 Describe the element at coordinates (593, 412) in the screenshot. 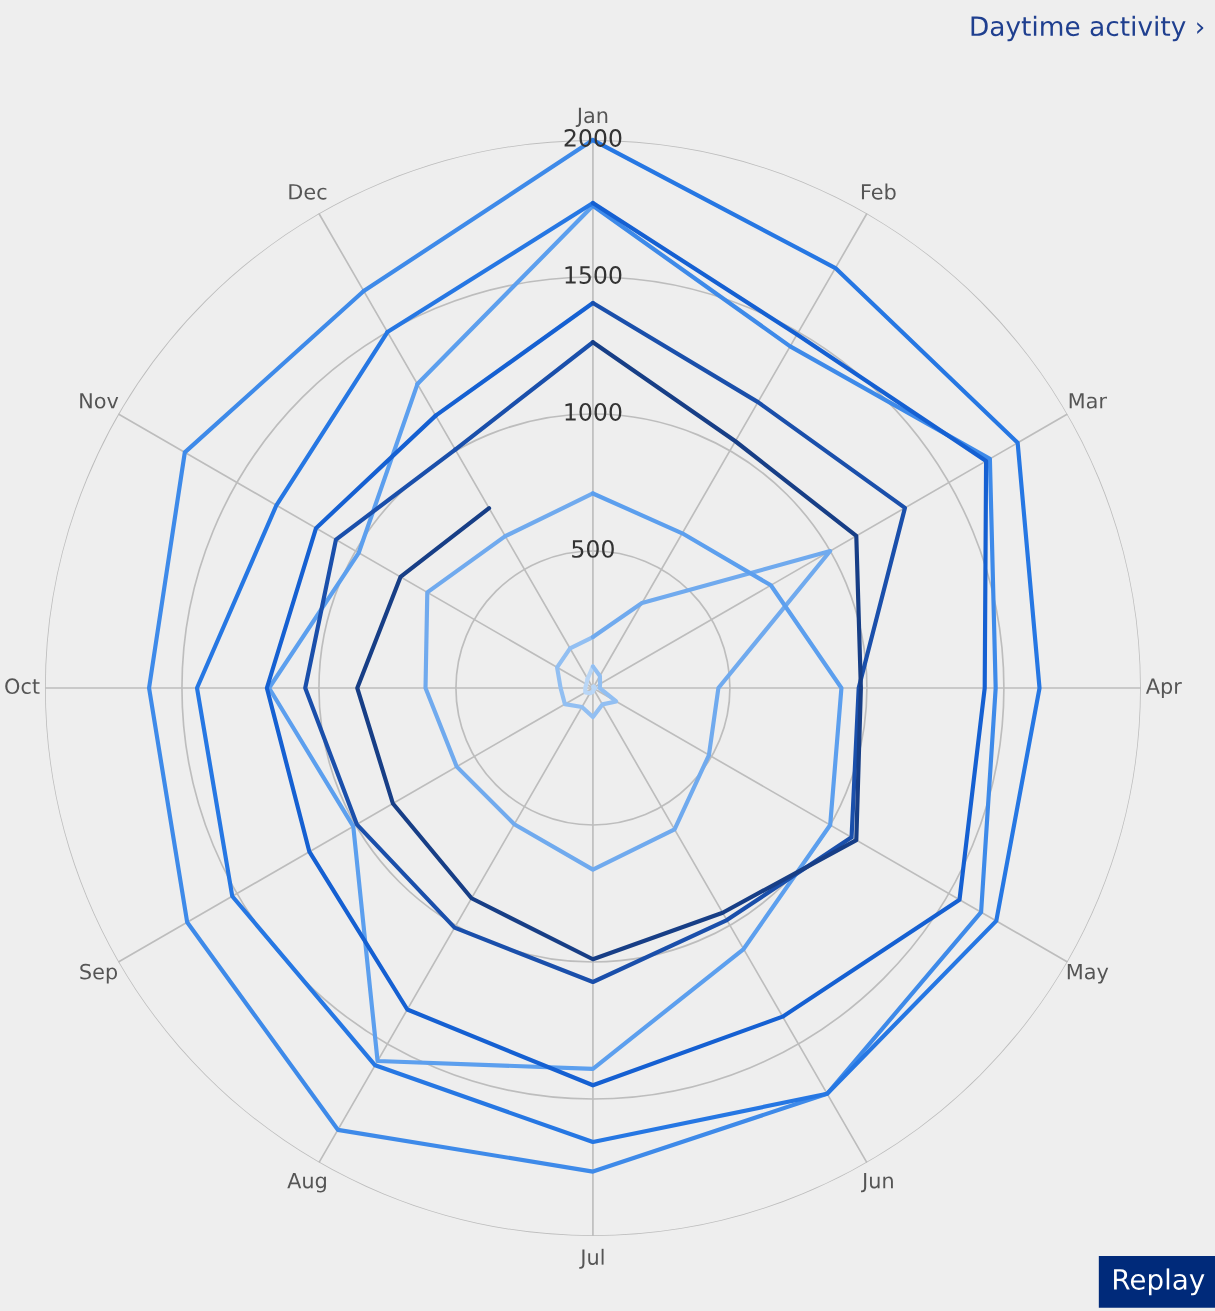

I see `y-tick-label: 1000` at that location.